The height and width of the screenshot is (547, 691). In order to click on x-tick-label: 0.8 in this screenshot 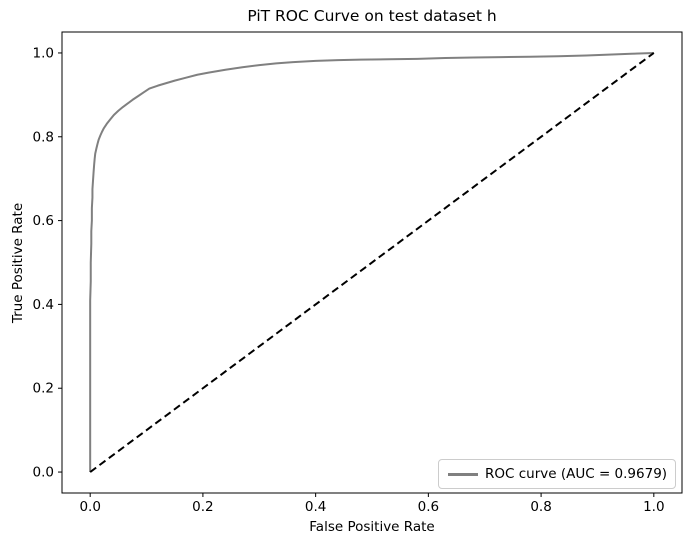, I will do `click(540, 507)`.